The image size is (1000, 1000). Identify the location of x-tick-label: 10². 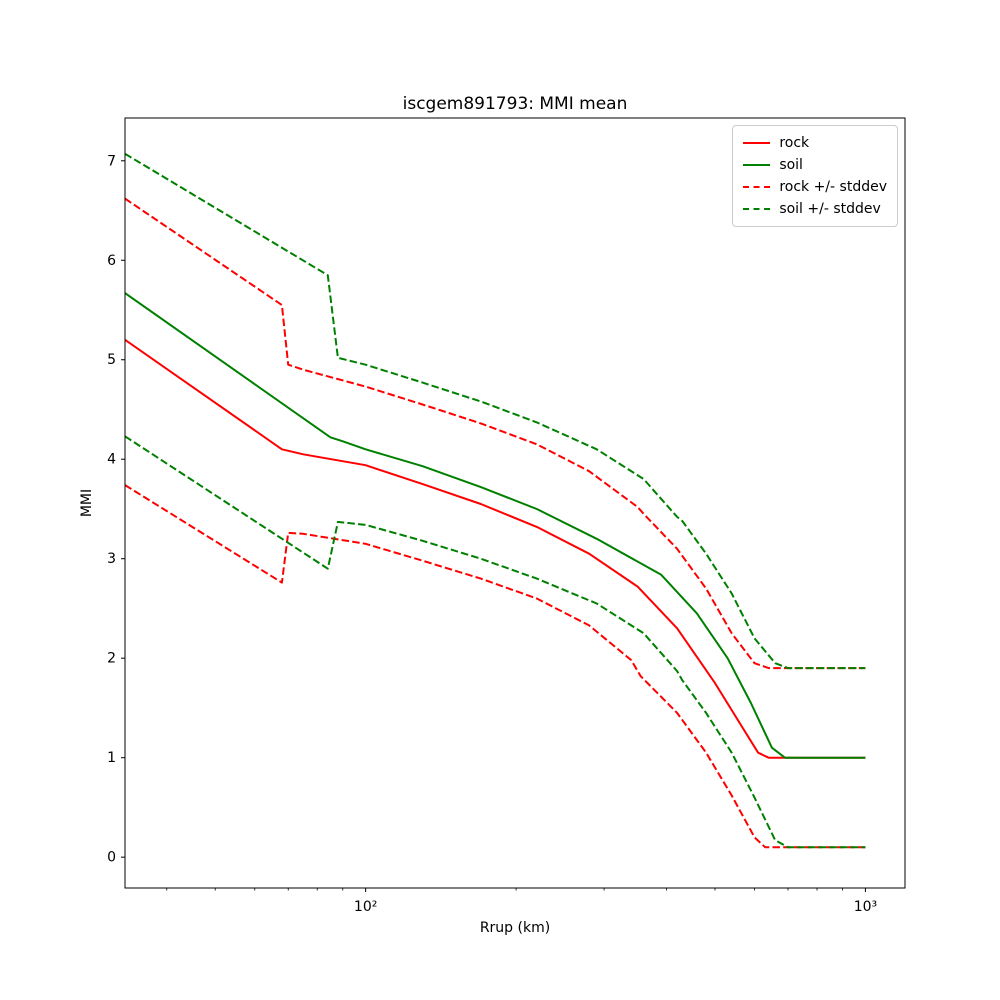
(365, 907).